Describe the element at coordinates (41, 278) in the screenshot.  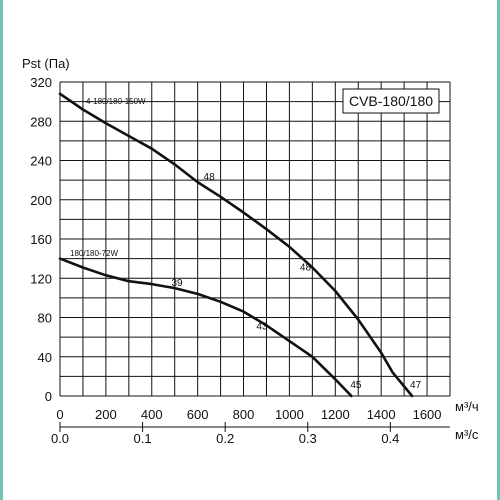
I see `y-tick-label: 120` at that location.